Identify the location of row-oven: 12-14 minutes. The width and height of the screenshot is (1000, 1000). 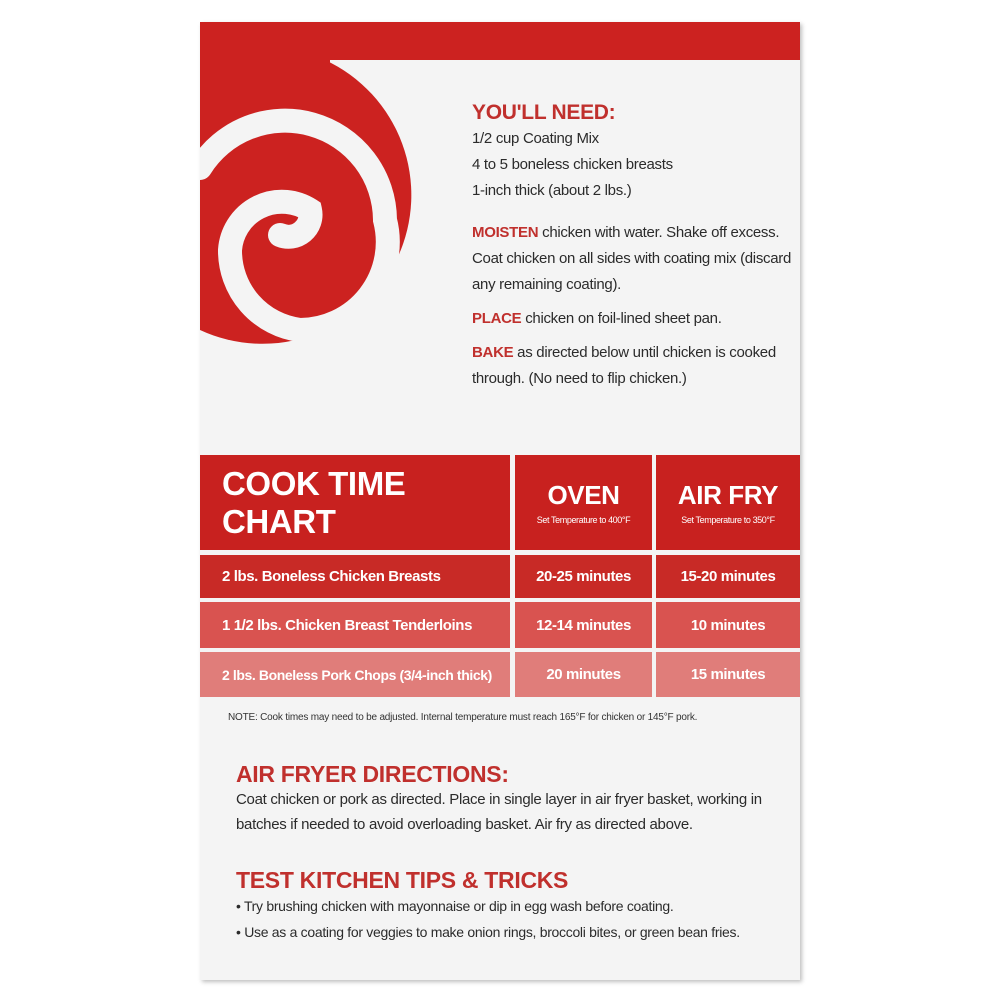
(583, 625).